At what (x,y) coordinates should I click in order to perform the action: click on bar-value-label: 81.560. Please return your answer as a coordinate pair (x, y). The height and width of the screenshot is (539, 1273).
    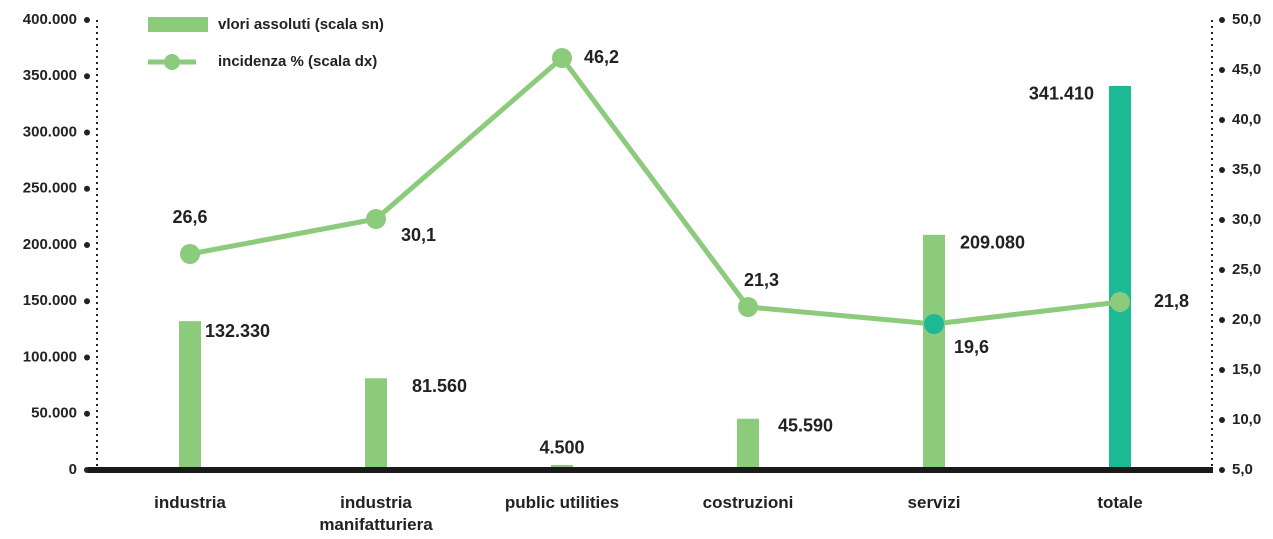
    Looking at the image, I should click on (439, 386).